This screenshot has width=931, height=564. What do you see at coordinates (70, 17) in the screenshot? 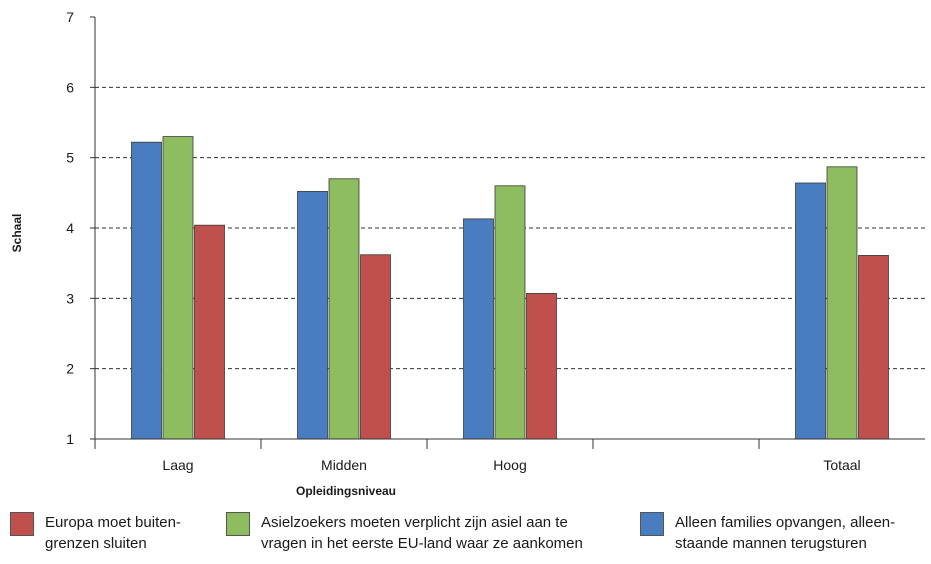
I see `y-tick-label: 7` at bounding box center [70, 17].